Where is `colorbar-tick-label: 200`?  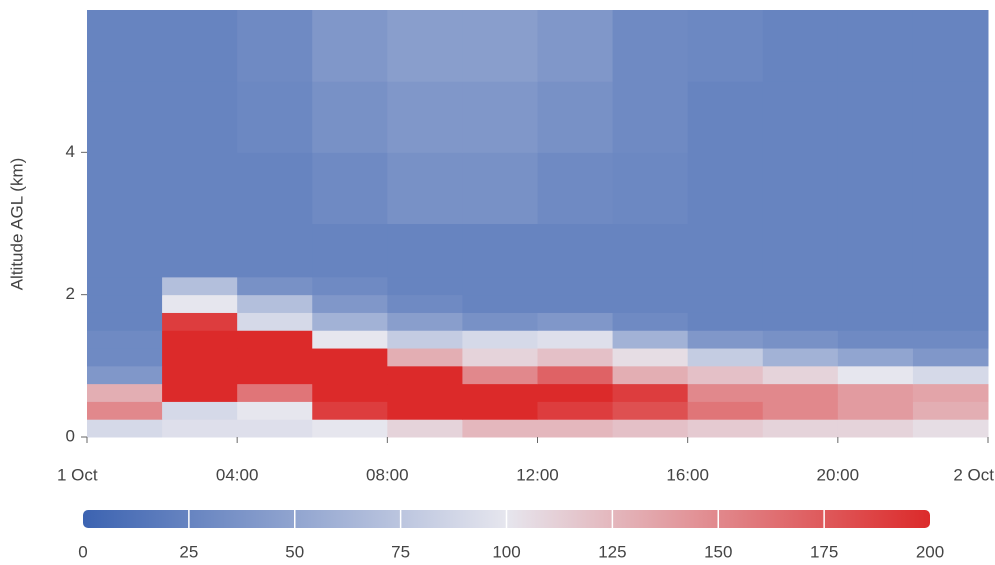 colorbar-tick-label: 200 is located at coordinates (930, 551).